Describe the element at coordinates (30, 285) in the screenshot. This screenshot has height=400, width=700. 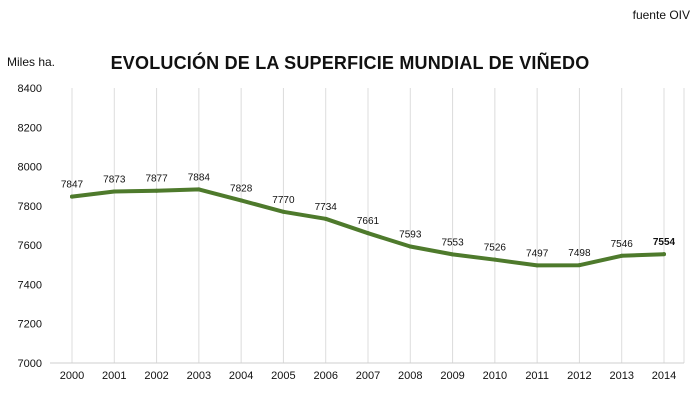
I see `y-tick-label: 7400` at that location.